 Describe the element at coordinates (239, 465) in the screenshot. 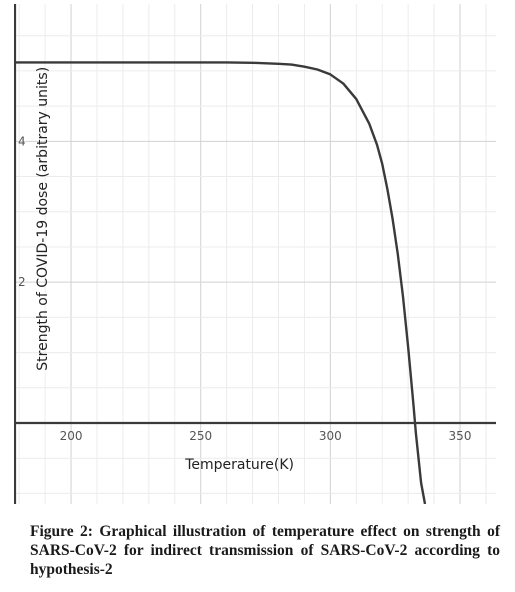

I see `x-axis-label: Temperature(K)` at that location.